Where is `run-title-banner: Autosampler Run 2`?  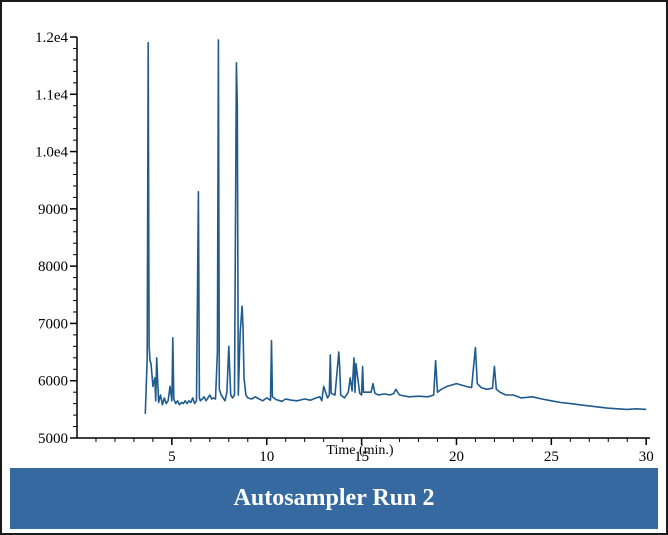
run-title-banner: Autosampler Run 2 is located at coordinates (334, 498).